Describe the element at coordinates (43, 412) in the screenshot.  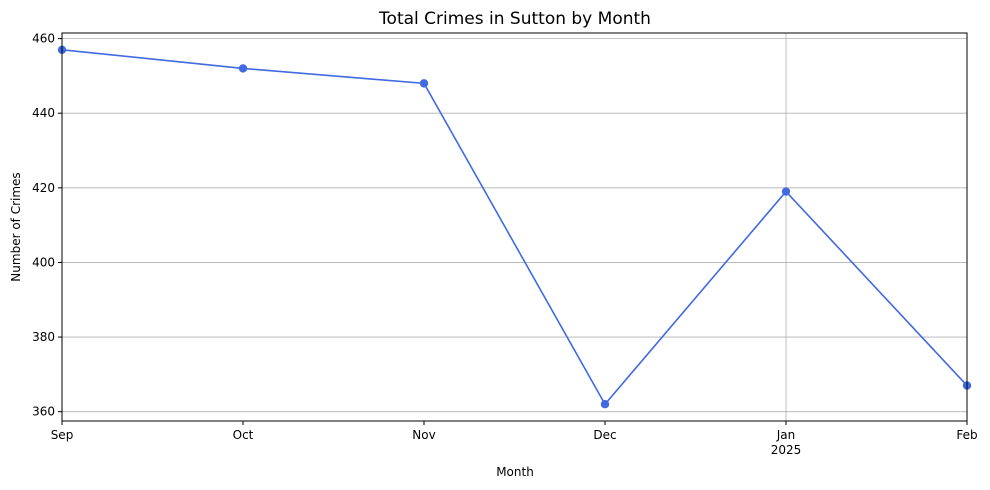
I see `y-tick-label: 360` at that location.